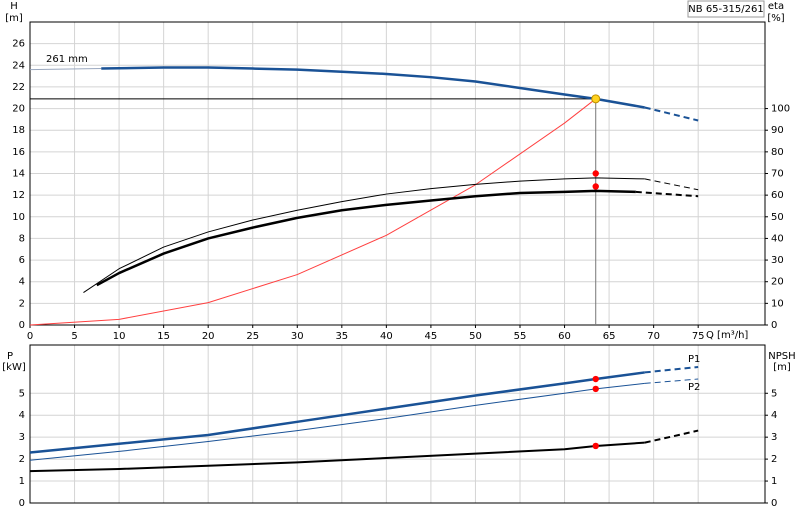 Image resolution: width=800 pixels, height=520 pixels. Describe the element at coordinates (774, 481) in the screenshot. I see `y2-tick-label: 1` at that location.